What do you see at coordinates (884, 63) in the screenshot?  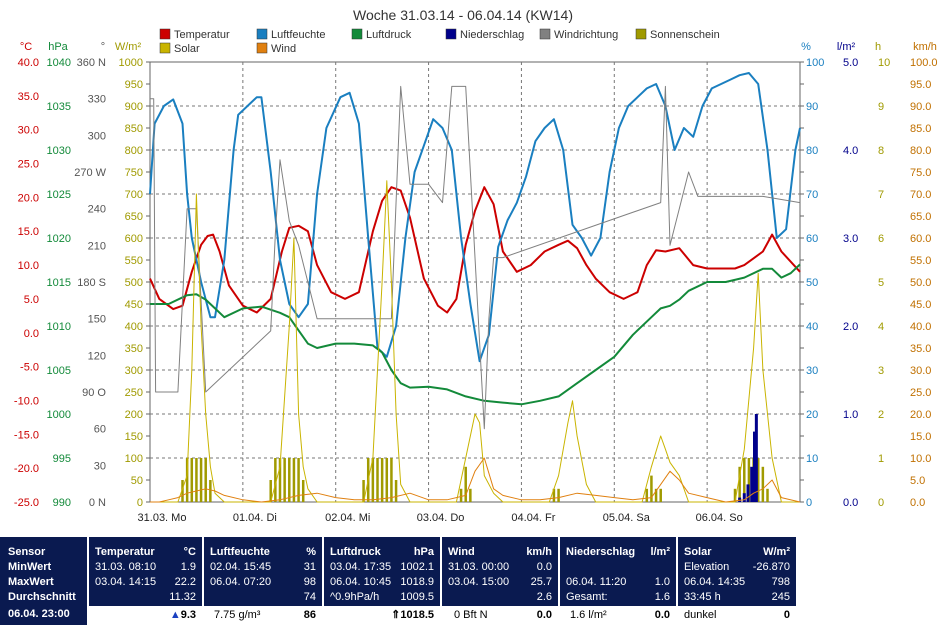 I see `right-axis-tick-2-0: 10` at bounding box center [884, 63].